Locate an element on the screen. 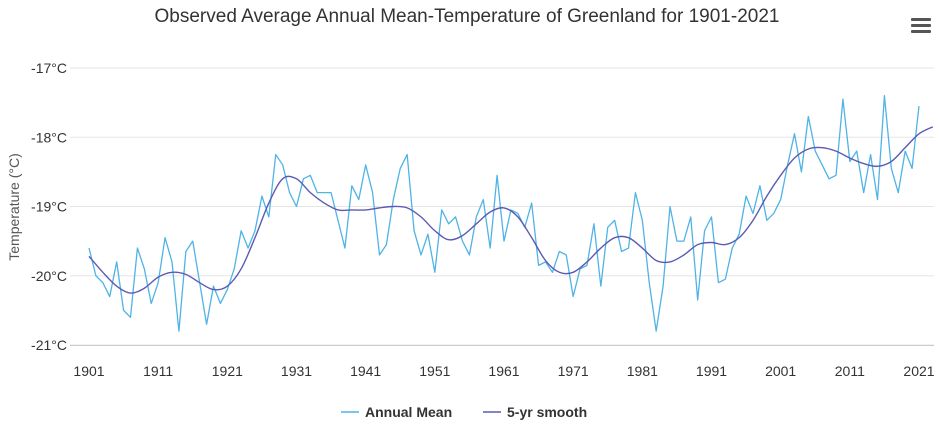  x-tick-label: 1901 is located at coordinates (88, 371).